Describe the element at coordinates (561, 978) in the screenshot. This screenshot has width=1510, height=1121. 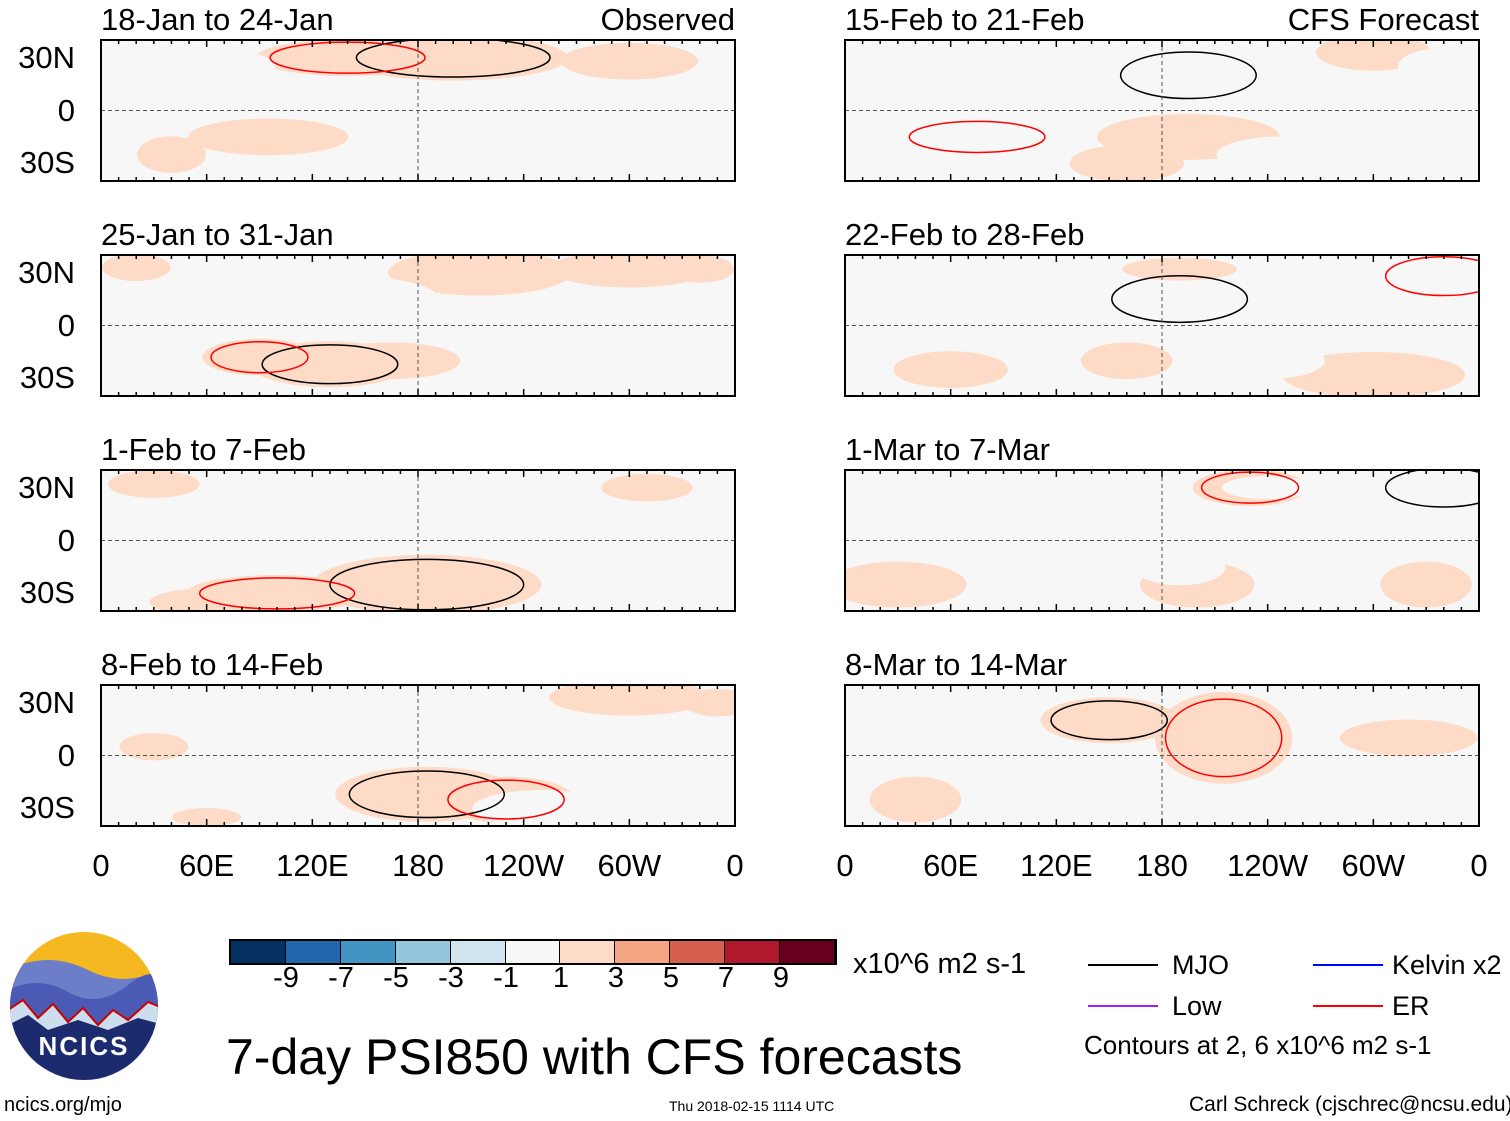
I see `colorbar-tick: 1` at that location.